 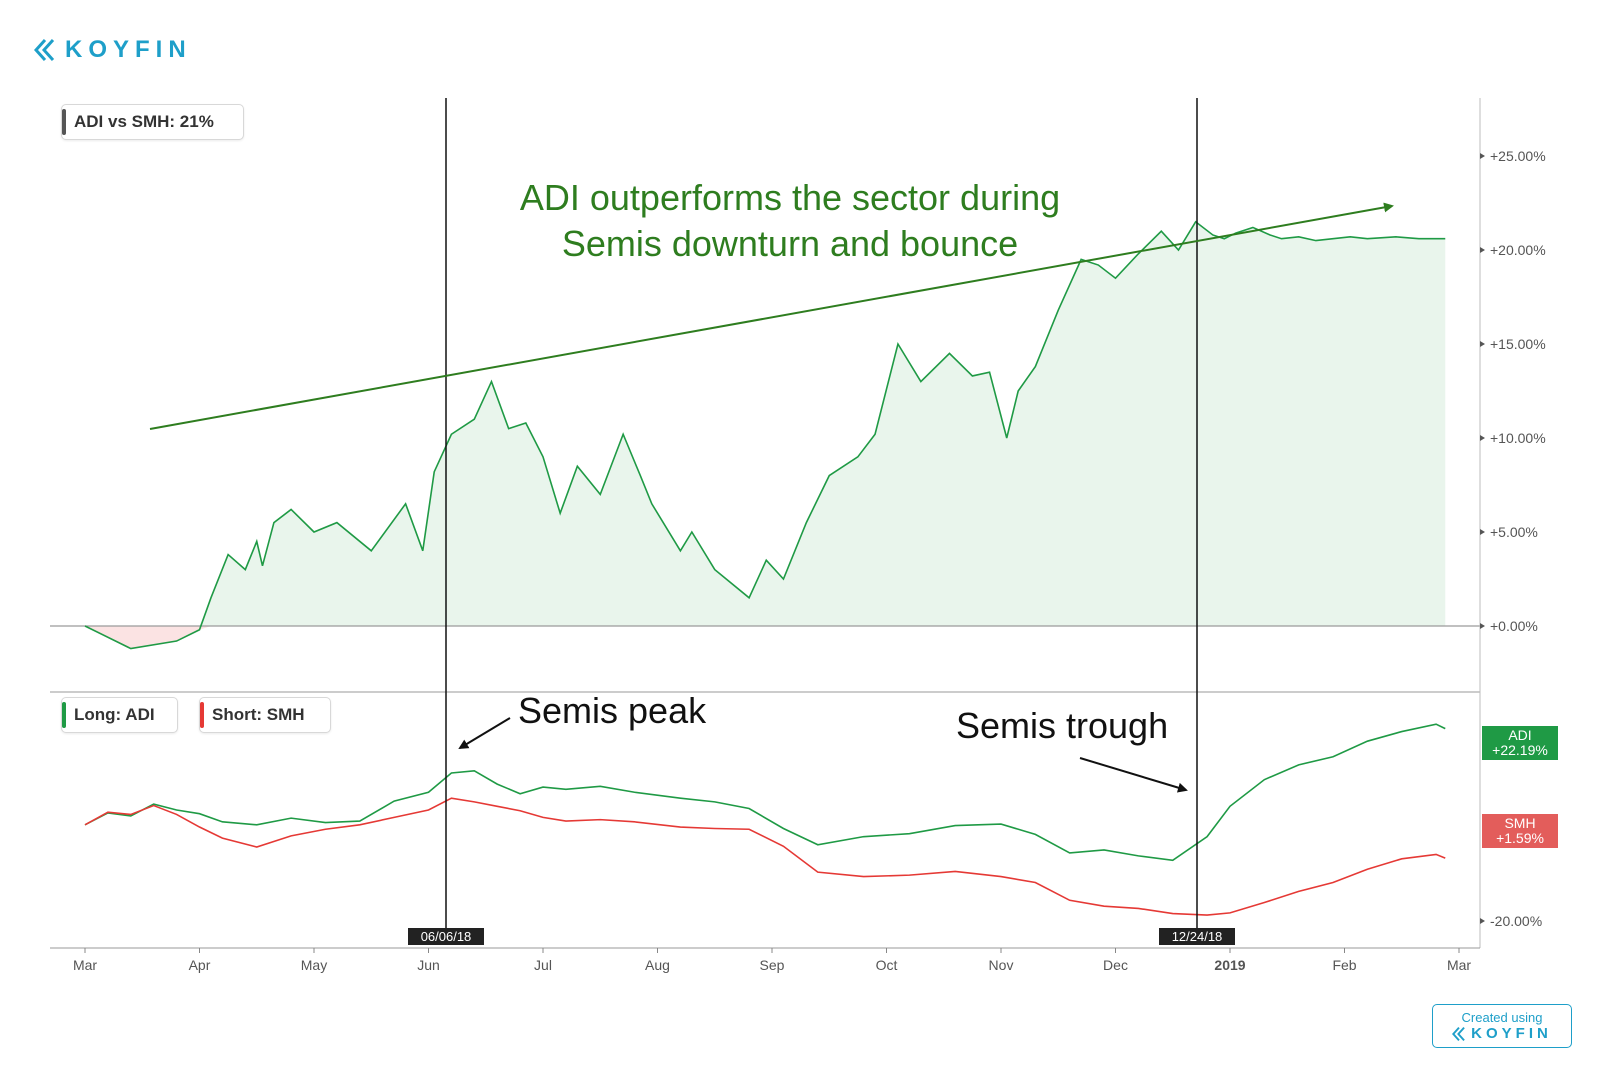 What do you see at coordinates (1518, 250) in the screenshot?
I see `spread-ytick-label: +20.00%` at bounding box center [1518, 250].